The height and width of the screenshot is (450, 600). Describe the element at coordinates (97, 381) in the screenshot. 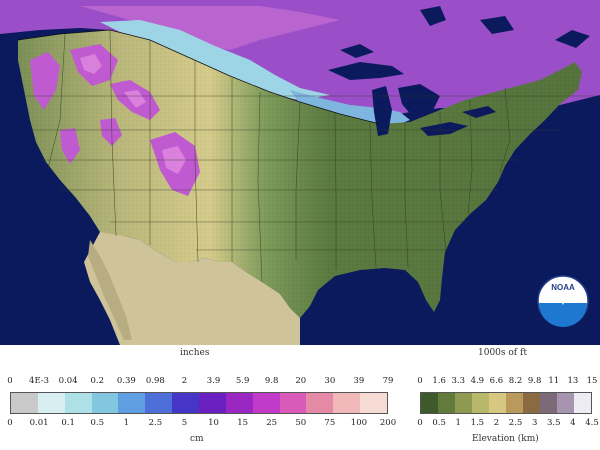

I see `snow-legend-tick-top: 0.2` at that location.